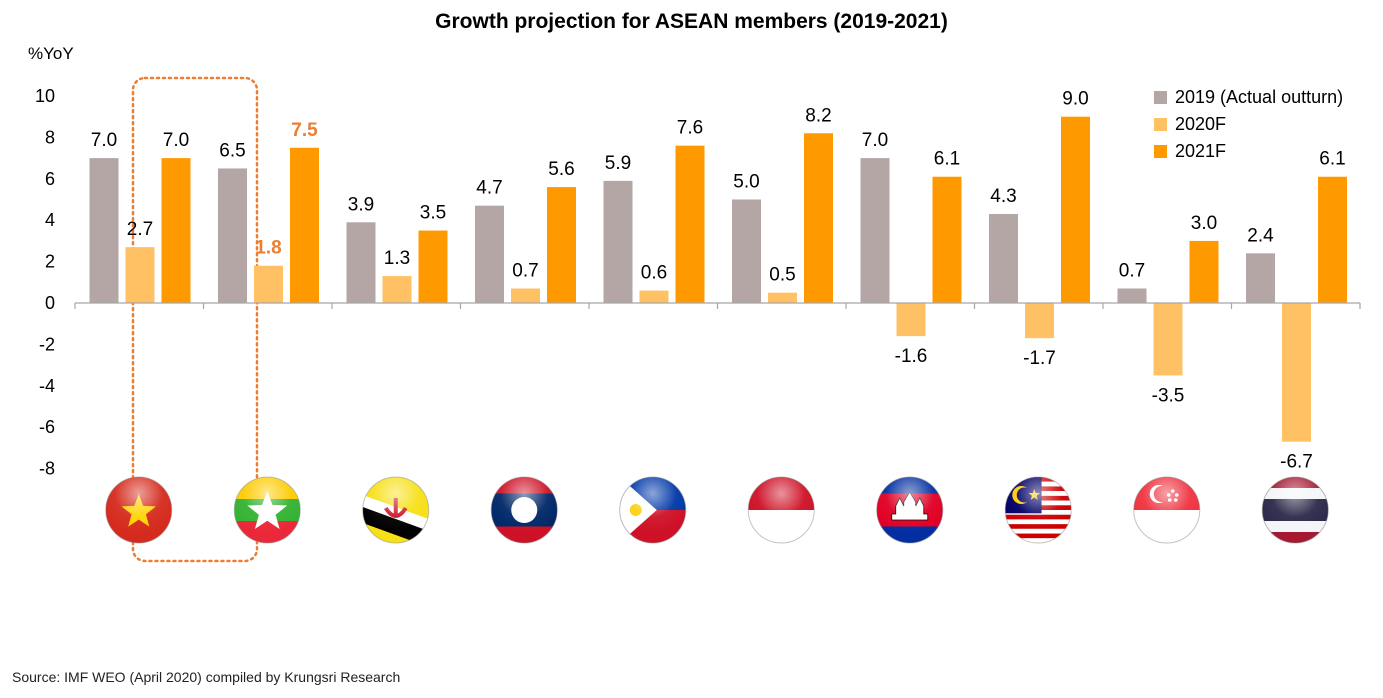 The width and height of the screenshot is (1383, 698). What do you see at coordinates (1039, 358) in the screenshot?
I see `data-label-malaysia-2020f: -1.7` at bounding box center [1039, 358].